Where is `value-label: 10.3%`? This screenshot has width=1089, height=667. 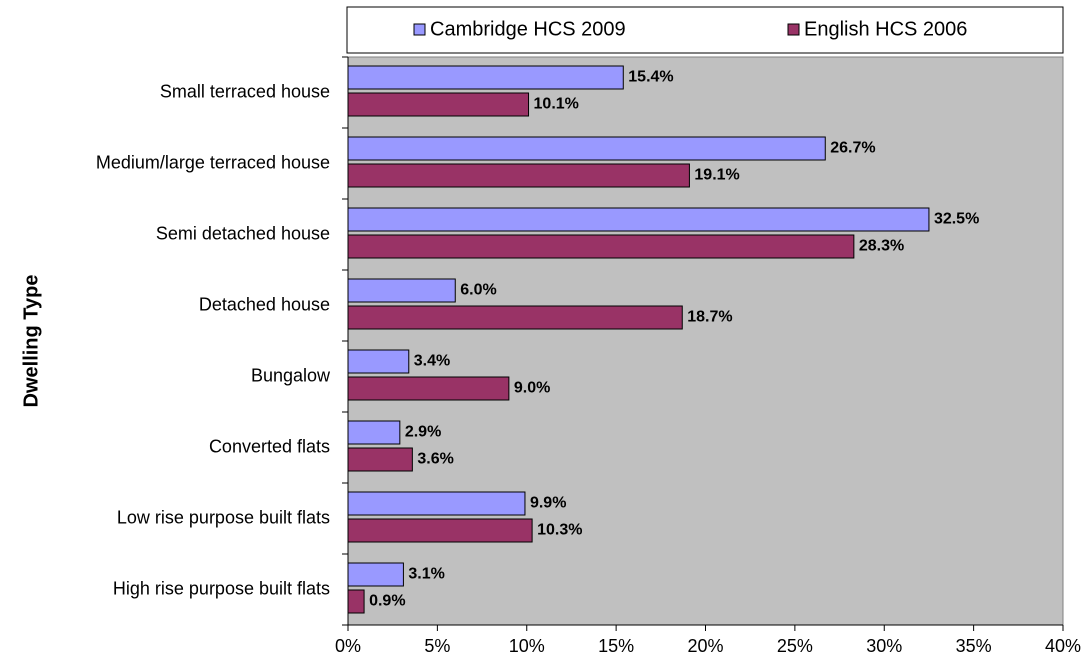 value-label: 10.3% is located at coordinates (559, 530).